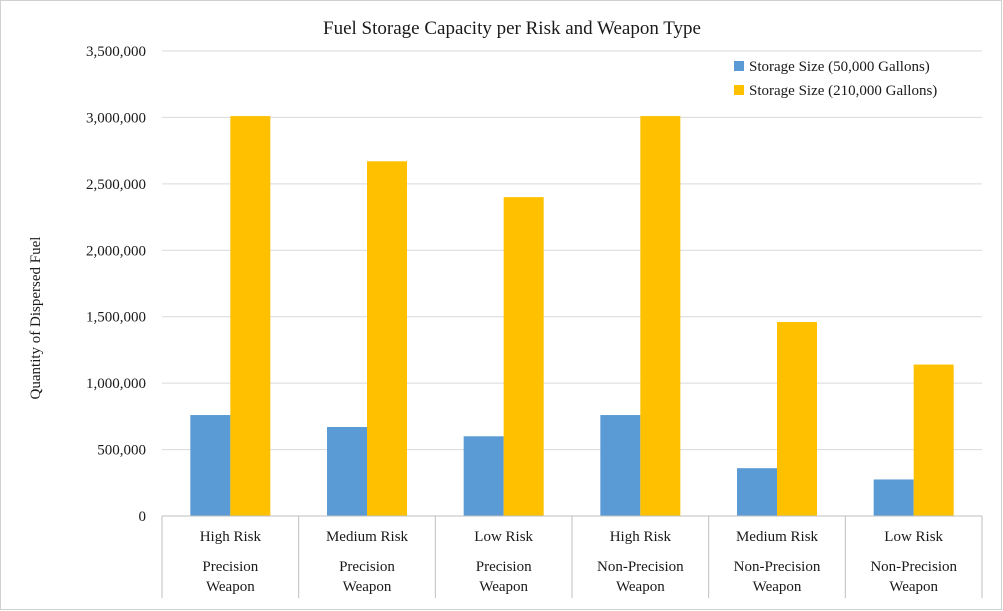 This screenshot has height=611, width=1003. What do you see at coordinates (116, 52) in the screenshot?
I see `y-tick-label: 3,500,000` at bounding box center [116, 52].